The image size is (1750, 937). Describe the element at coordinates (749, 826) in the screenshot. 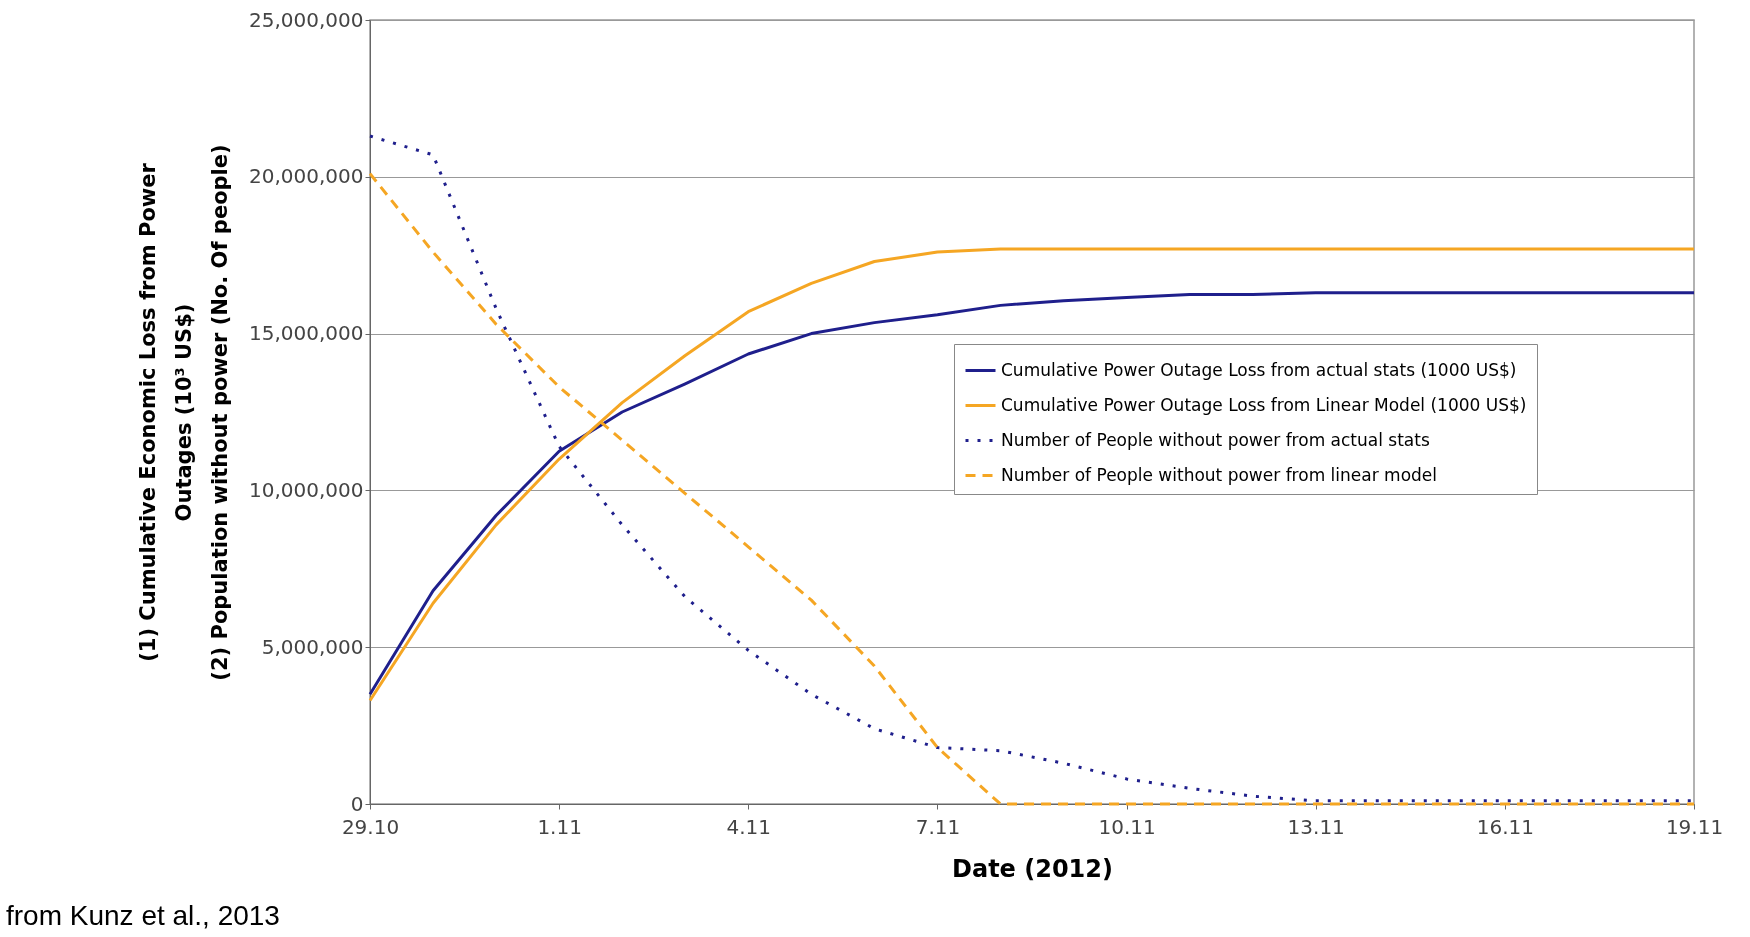

I see `x-tick-label: 4.11` at that location.